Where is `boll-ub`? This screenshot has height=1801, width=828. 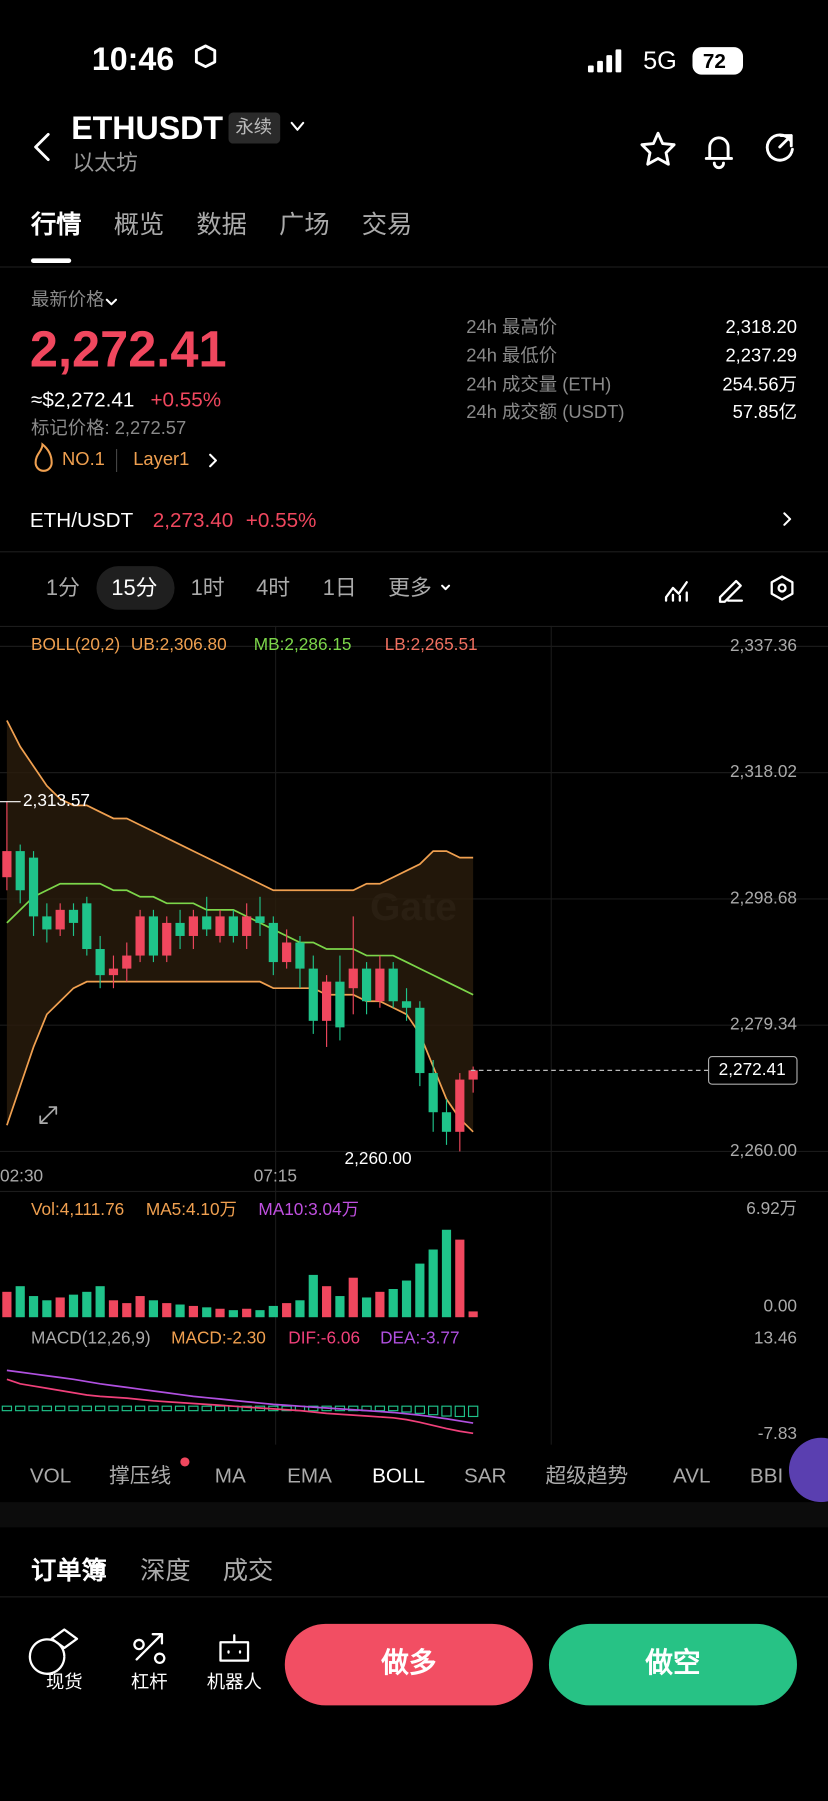 boll-ub is located at coordinates (240, 806).